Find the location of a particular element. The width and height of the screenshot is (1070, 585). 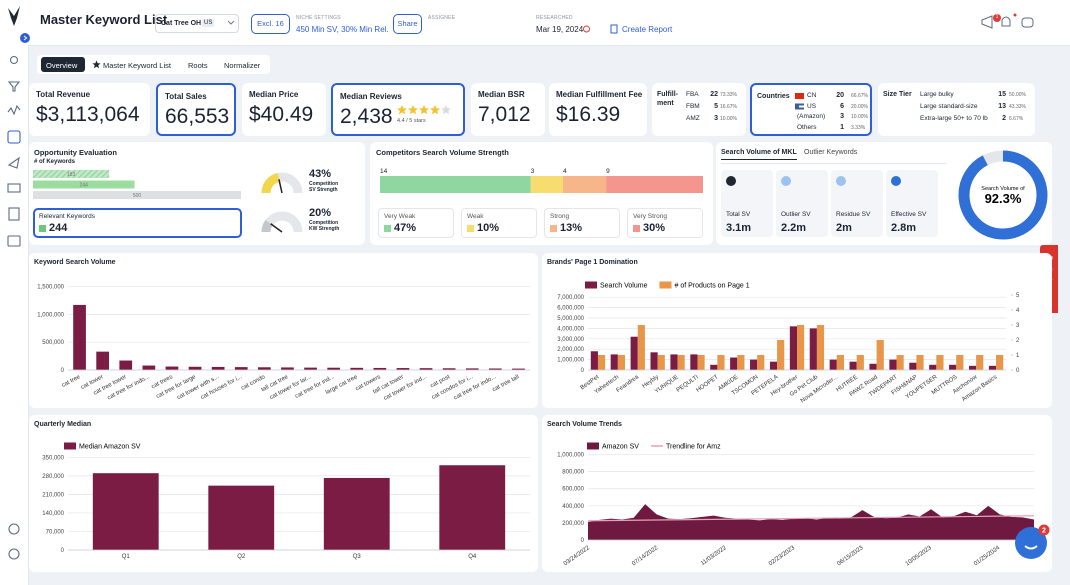

row-name: FBA is located at coordinates (692, 94).